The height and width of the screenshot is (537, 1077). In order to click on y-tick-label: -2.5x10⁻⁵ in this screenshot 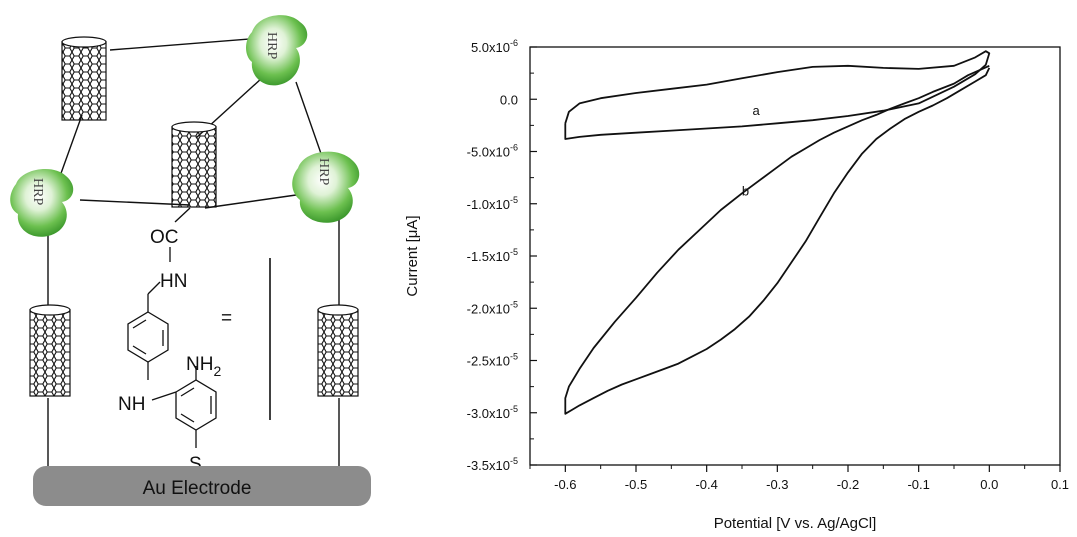, I will do `click(492, 360)`.